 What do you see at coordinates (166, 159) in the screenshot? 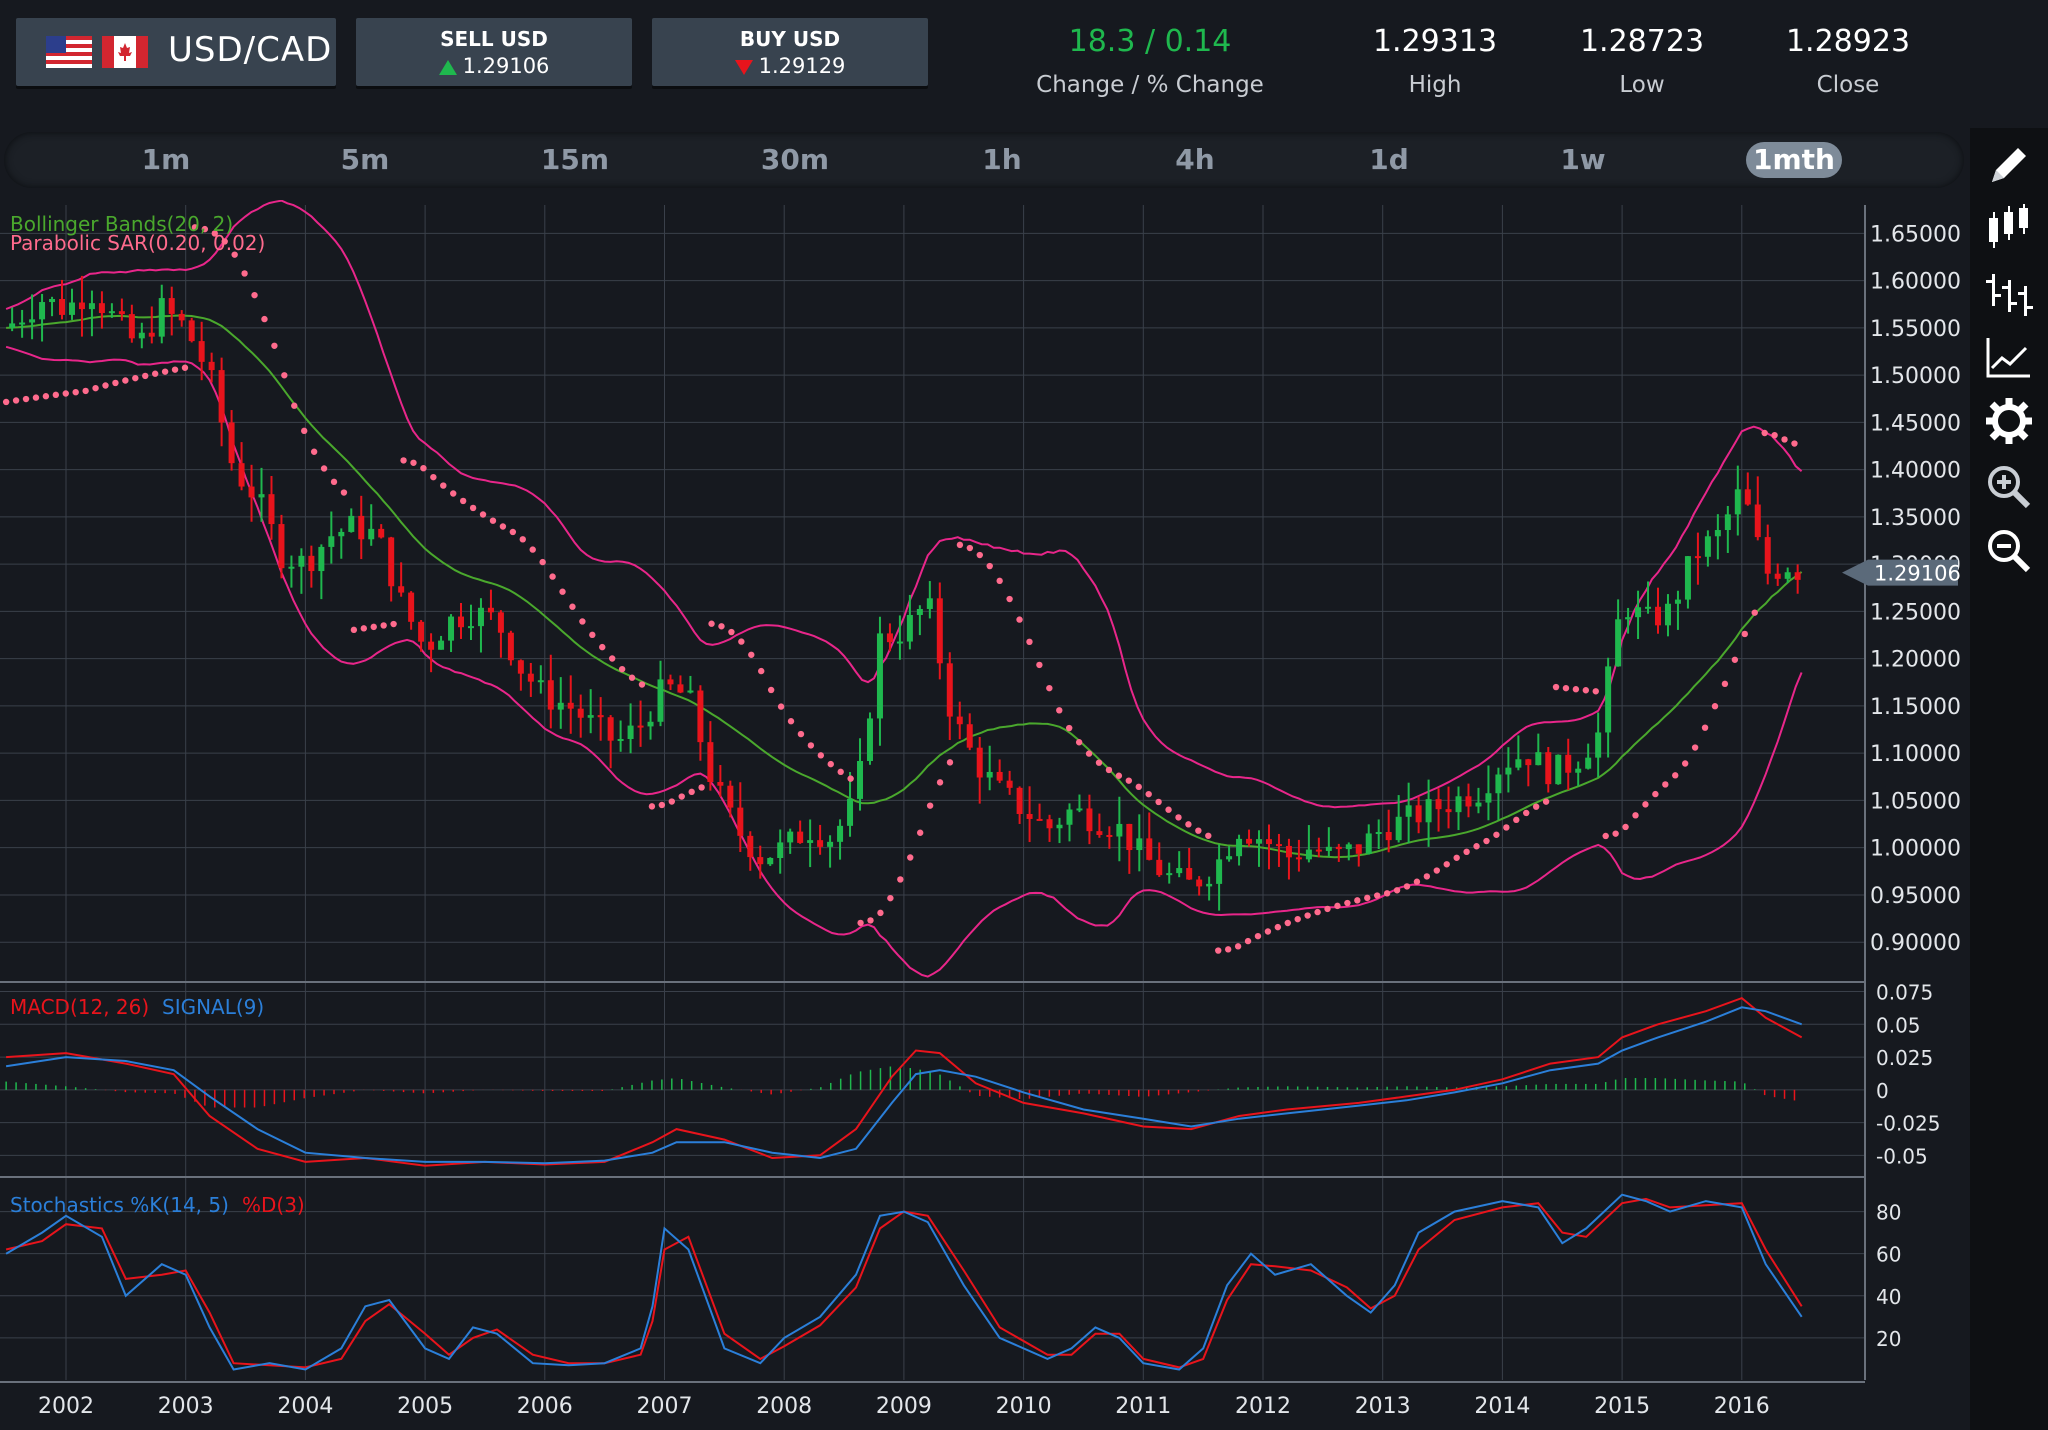
I see `timeframe-1m: 1m` at bounding box center [166, 159].